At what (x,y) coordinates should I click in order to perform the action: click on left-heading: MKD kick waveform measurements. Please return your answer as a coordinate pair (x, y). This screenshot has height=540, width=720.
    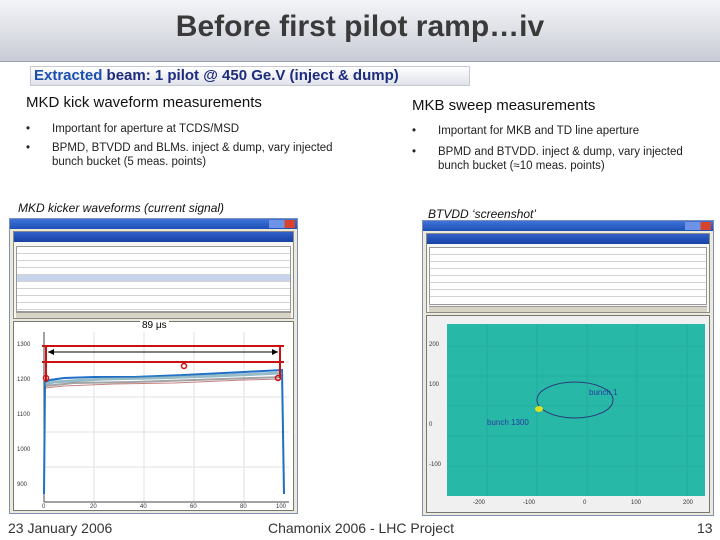
    Looking at the image, I should click on (144, 102).